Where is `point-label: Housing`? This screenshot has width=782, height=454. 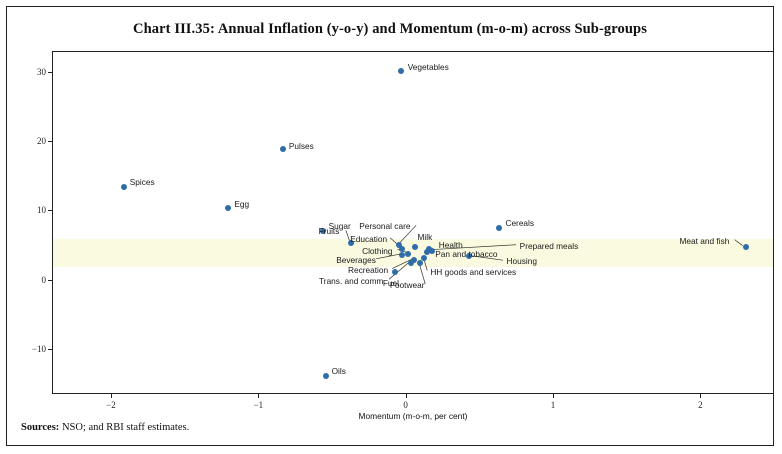
point-label: Housing is located at coordinates (521, 261).